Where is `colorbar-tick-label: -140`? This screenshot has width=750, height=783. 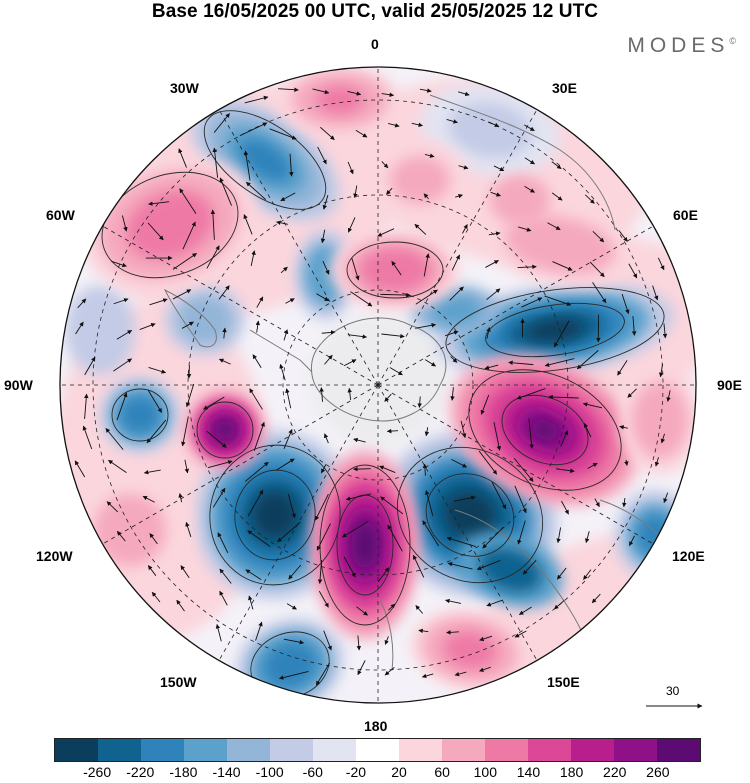 colorbar-tick-label: -140 is located at coordinates (226, 772).